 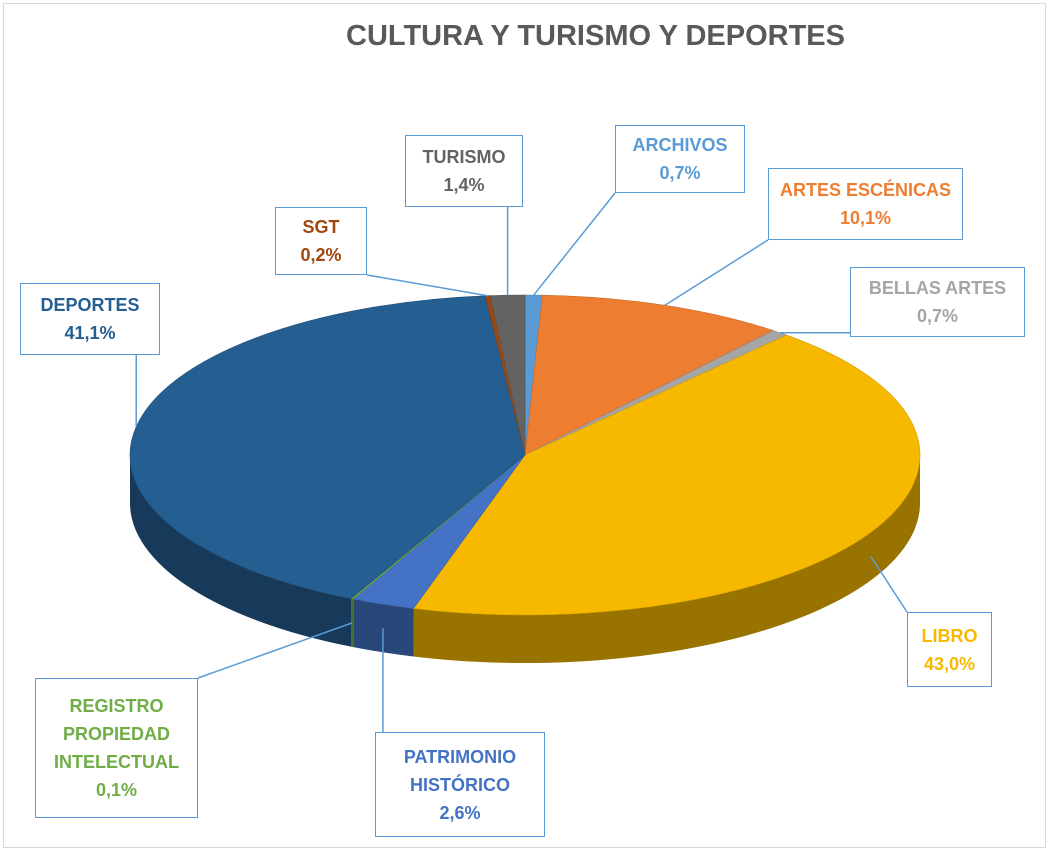 What do you see at coordinates (464, 185) in the screenshot?
I see `label-value: 1,4%` at bounding box center [464, 185].